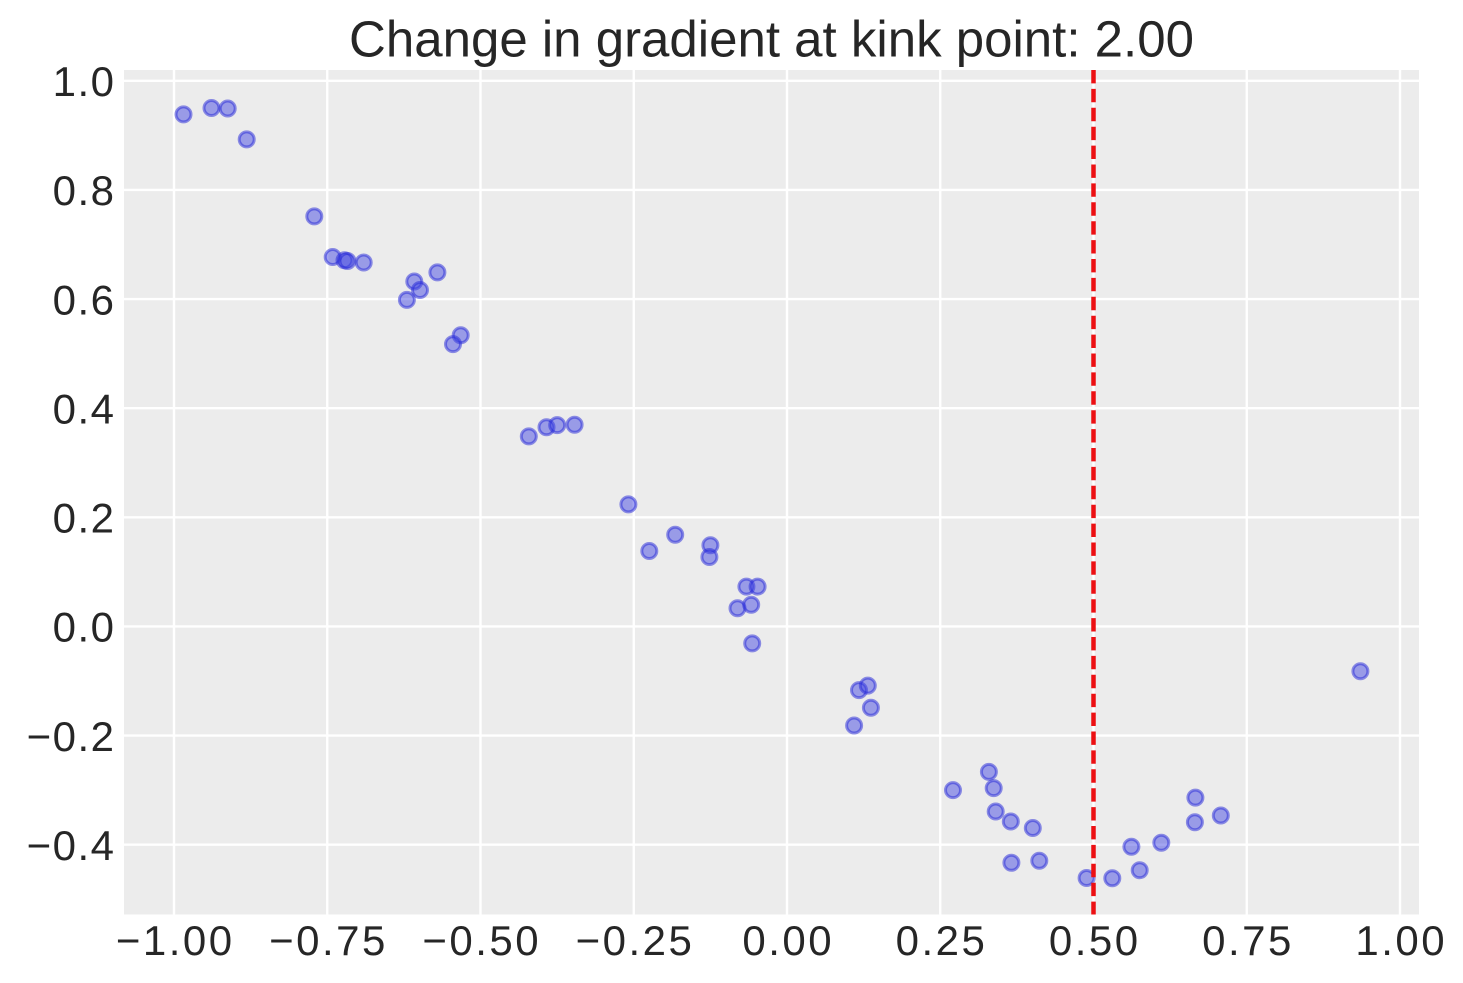 The width and height of the screenshot is (1463, 983). I want to click on svg-text: 0.8, so click(84, 190).